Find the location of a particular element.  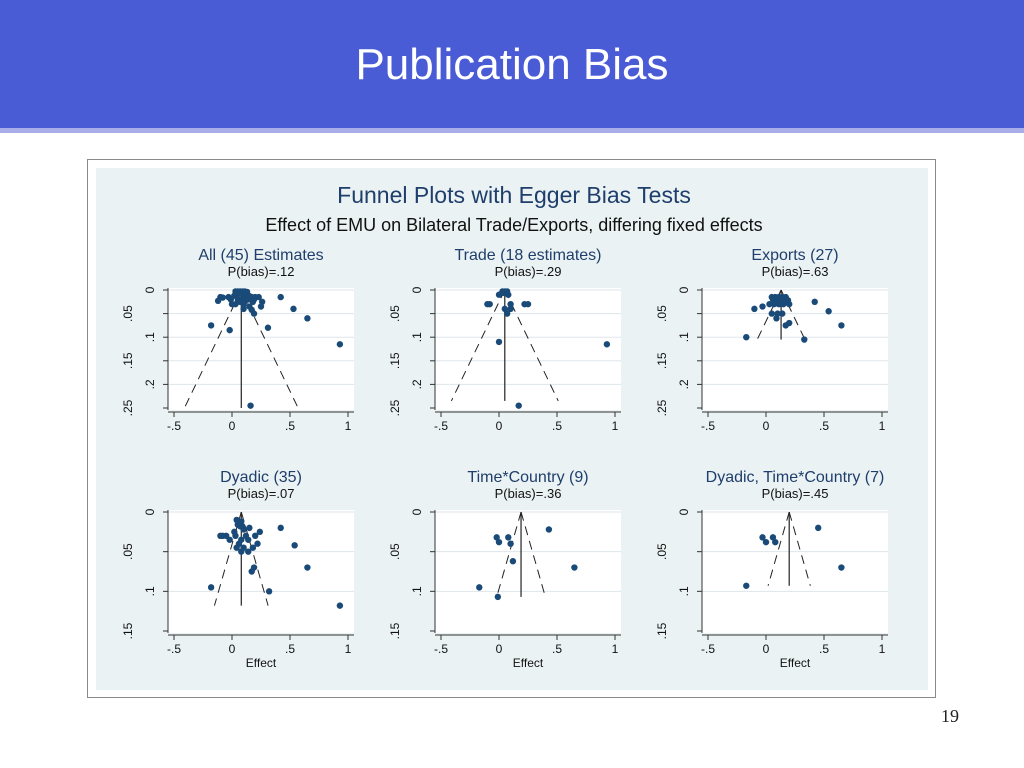

panel-title: Dyadic (35) is located at coordinates (261, 477).